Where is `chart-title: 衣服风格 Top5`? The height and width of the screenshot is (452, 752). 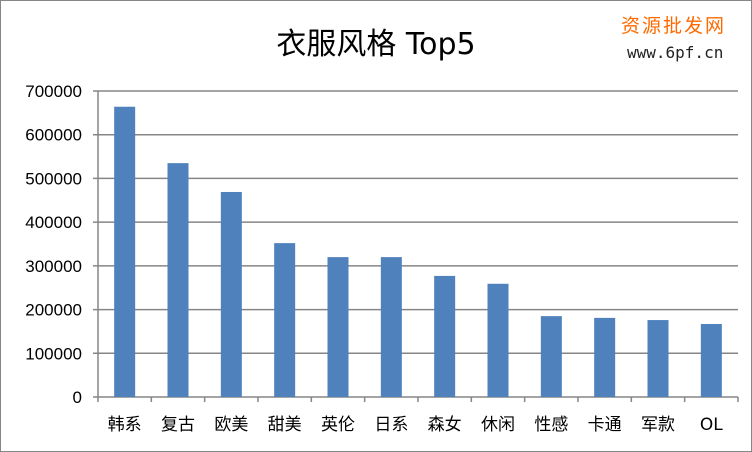 chart-title: 衣服风格 Top5 is located at coordinates (376, 44).